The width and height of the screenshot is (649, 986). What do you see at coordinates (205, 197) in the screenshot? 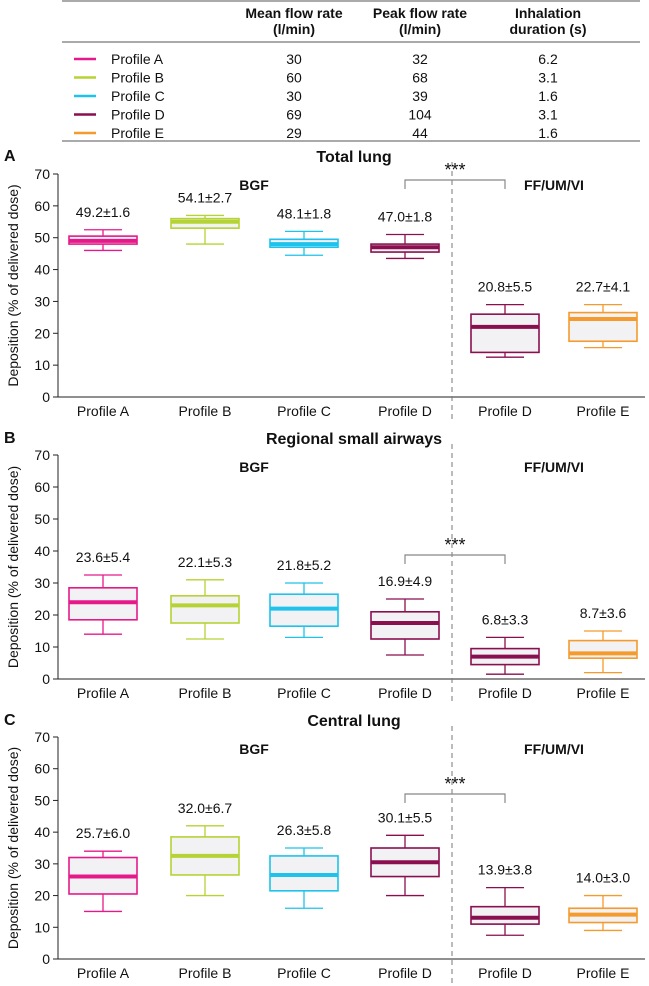
I see `data-label: 54.1±2.7` at bounding box center [205, 197].